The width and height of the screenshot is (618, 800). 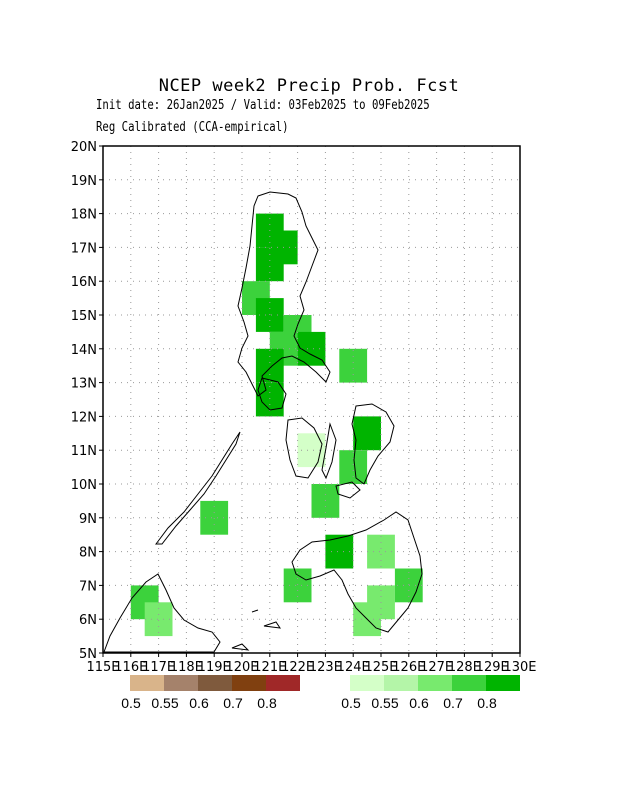 What do you see at coordinates (102, 667) in the screenshot?
I see `lon-tick-label: 115E` at bounding box center [102, 667].